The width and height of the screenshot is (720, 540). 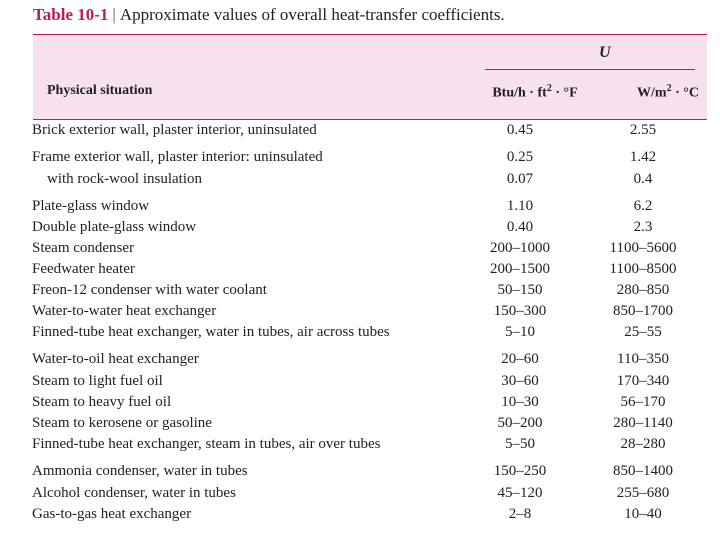 What do you see at coordinates (83, 269) in the screenshot?
I see `situation-cell: Feedwater heater` at bounding box center [83, 269].